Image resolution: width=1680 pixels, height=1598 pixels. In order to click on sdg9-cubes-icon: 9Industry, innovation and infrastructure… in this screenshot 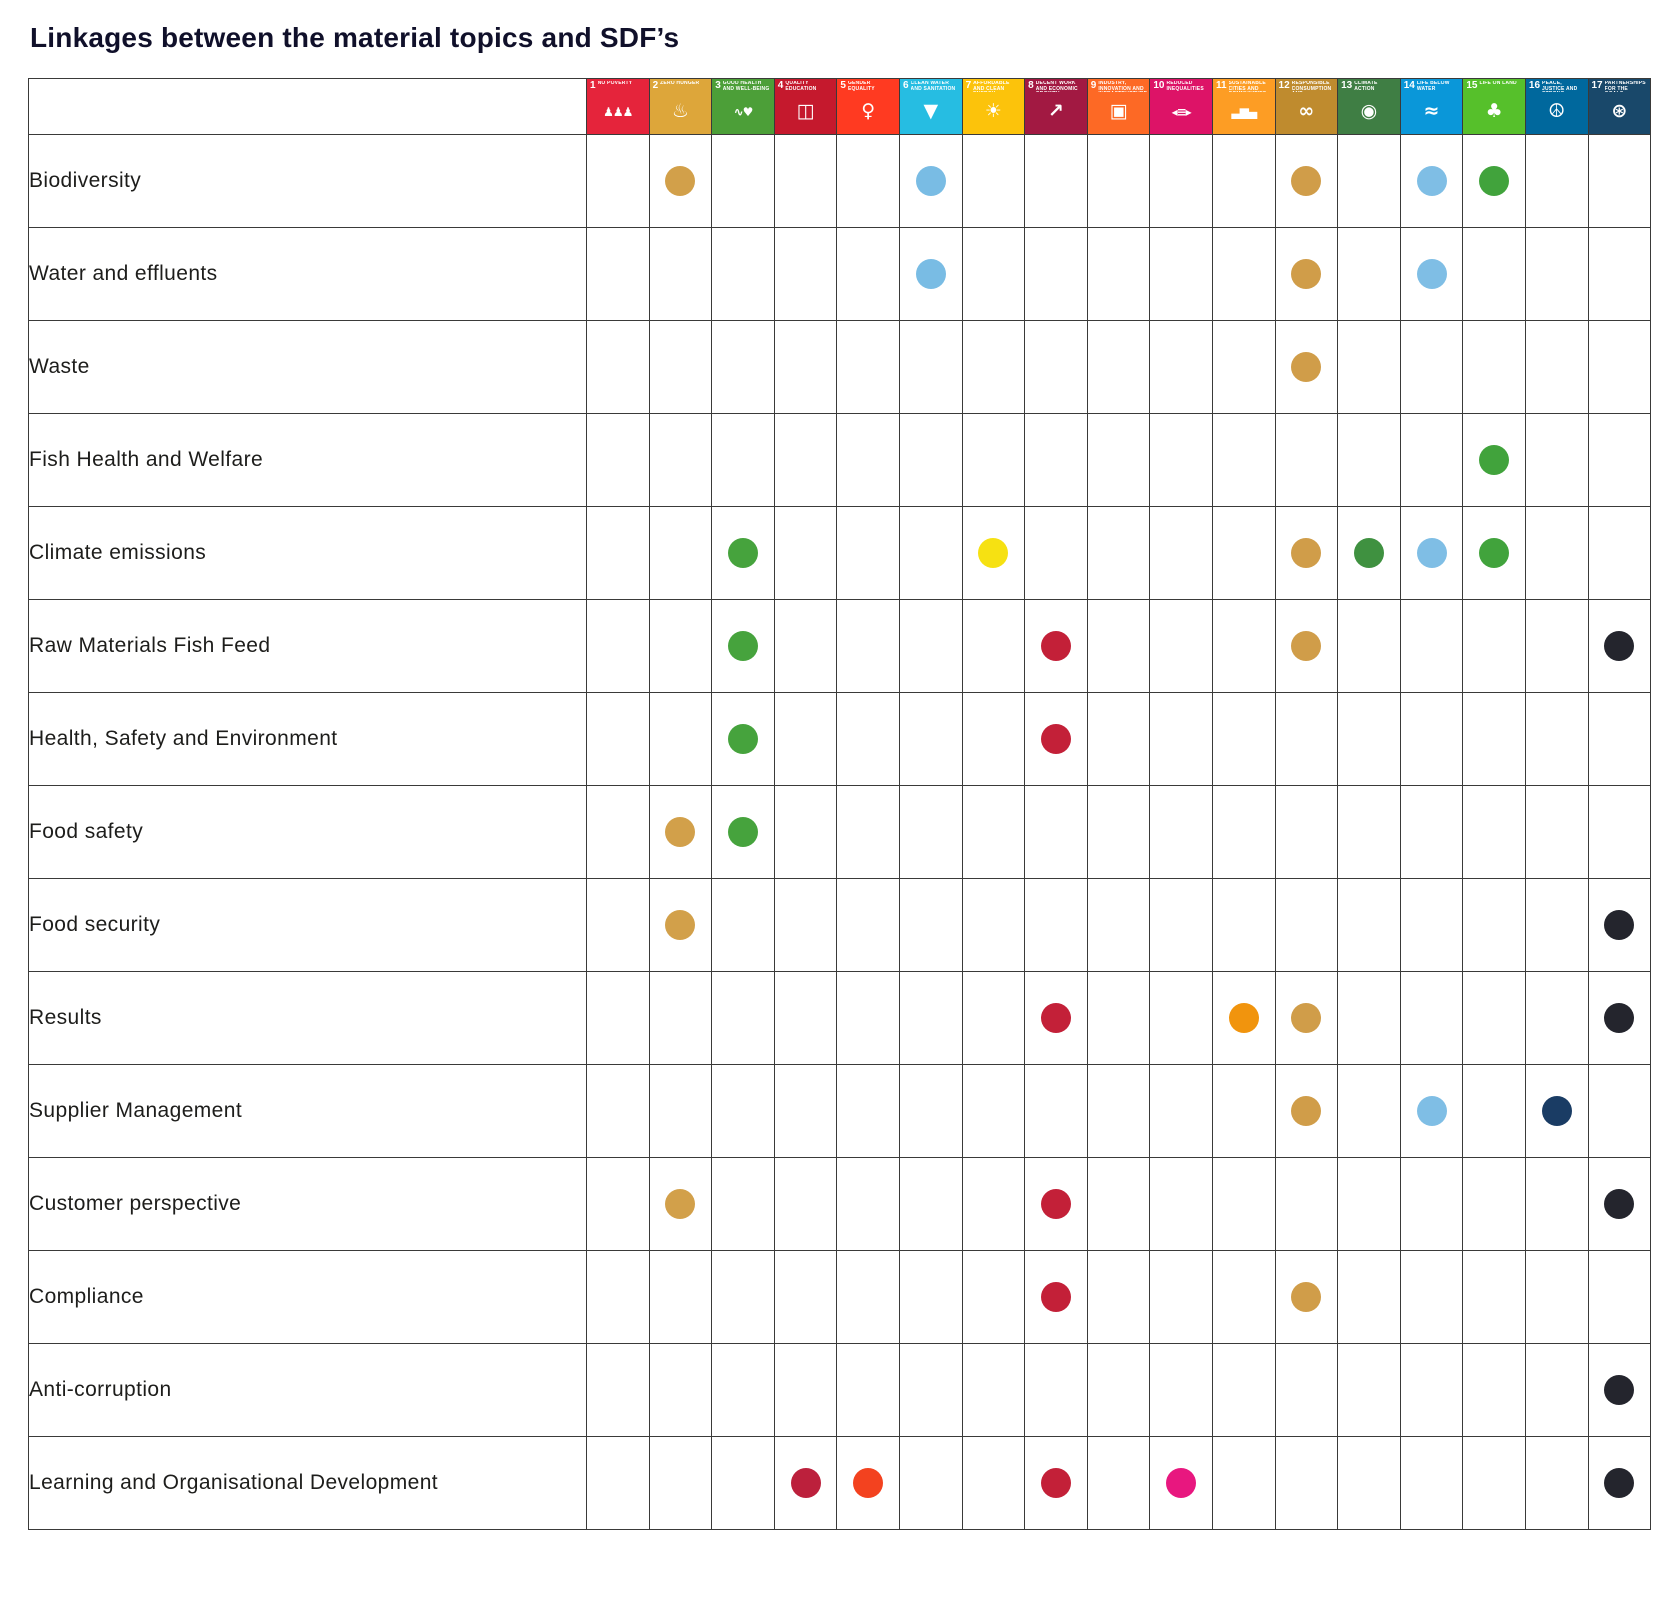, I will do `click(1118, 106)`.